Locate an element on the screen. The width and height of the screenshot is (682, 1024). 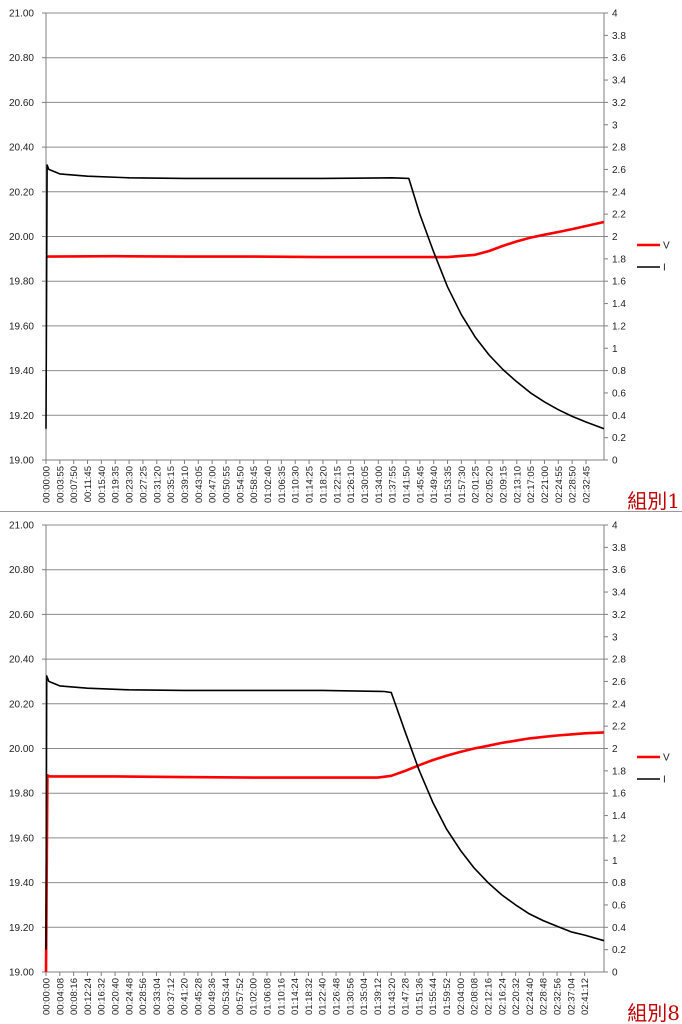
x-tick-label: 00:16:32 is located at coordinates (102, 996).